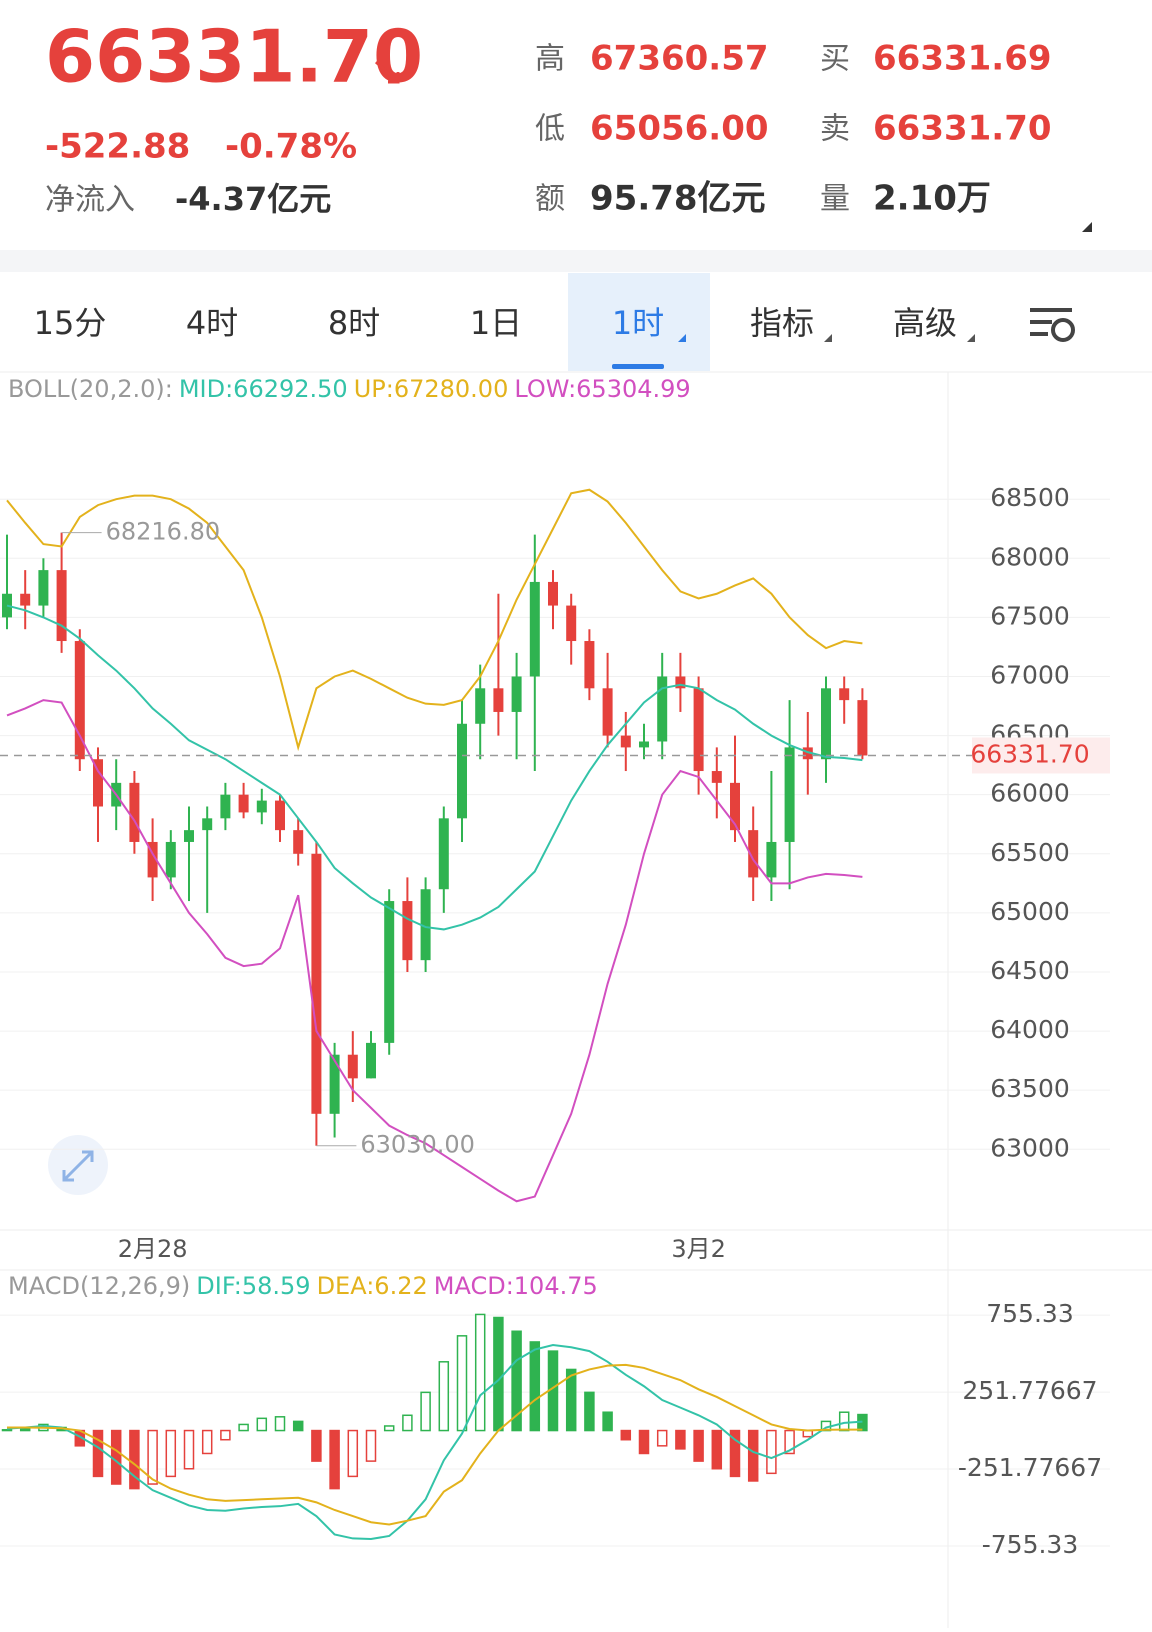  What do you see at coordinates (212, 323) in the screenshot?
I see `tab: 4时` at bounding box center [212, 323].